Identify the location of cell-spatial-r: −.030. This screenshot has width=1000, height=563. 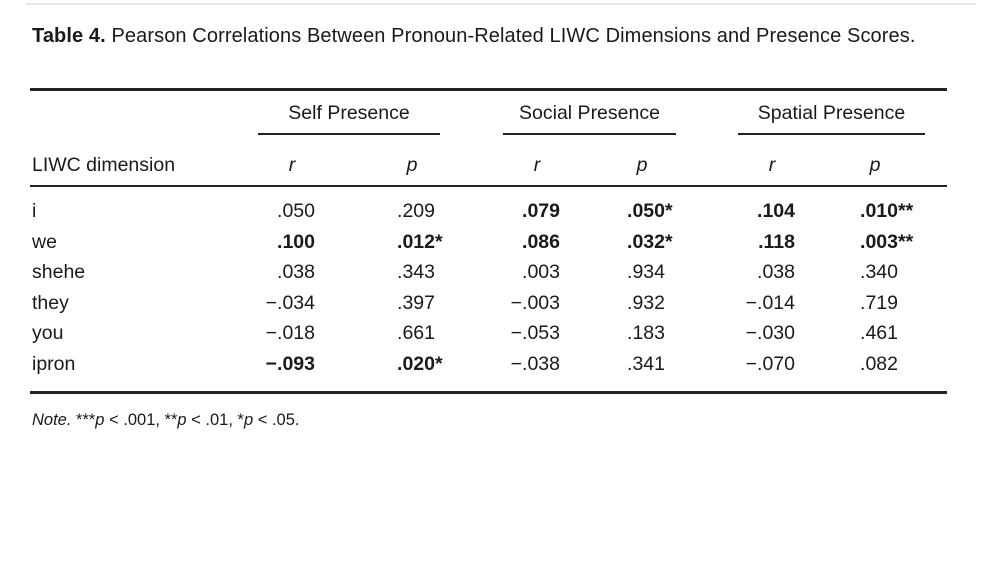
(745, 333).